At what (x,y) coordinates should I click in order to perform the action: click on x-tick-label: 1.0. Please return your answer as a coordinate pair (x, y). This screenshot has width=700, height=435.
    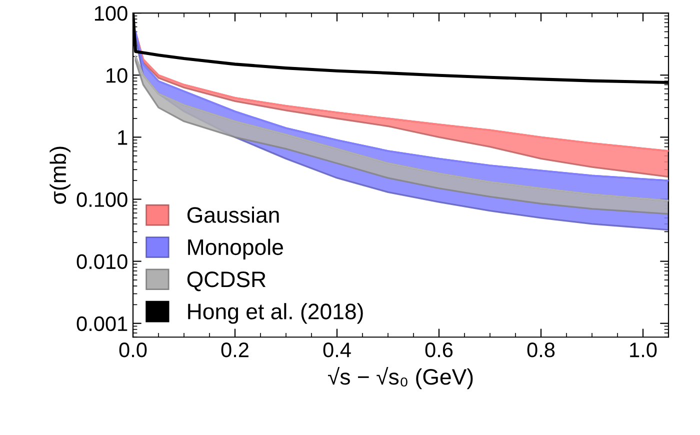
    Looking at the image, I should click on (643, 350).